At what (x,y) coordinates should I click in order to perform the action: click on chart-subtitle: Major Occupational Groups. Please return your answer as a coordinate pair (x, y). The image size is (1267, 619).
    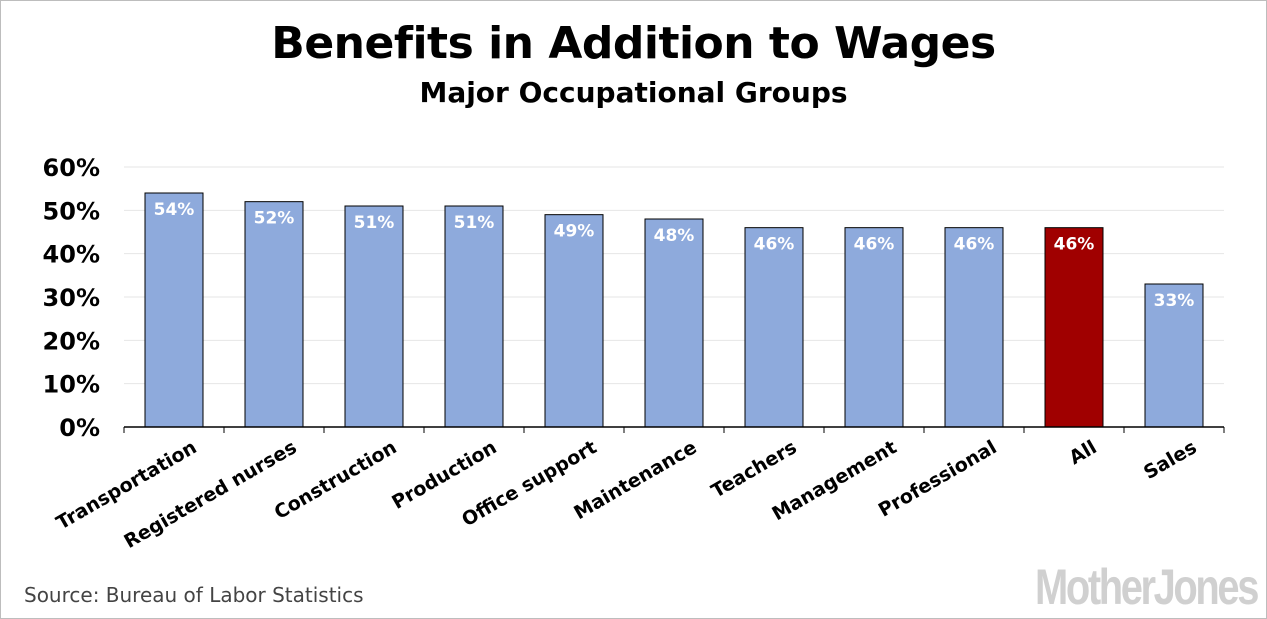
    Looking at the image, I should click on (633, 92).